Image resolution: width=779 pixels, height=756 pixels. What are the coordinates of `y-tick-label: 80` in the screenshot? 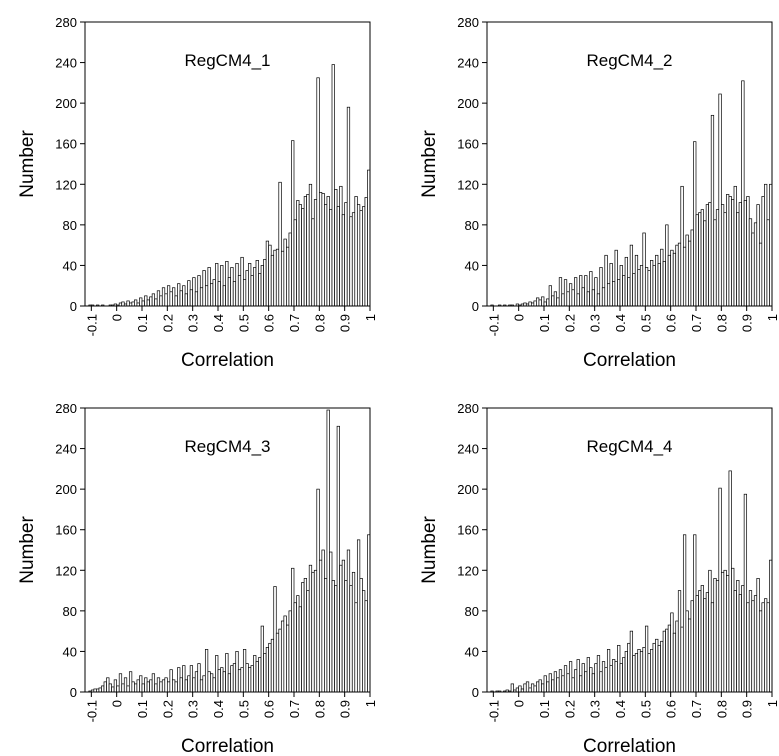 It's located at (70, 611).